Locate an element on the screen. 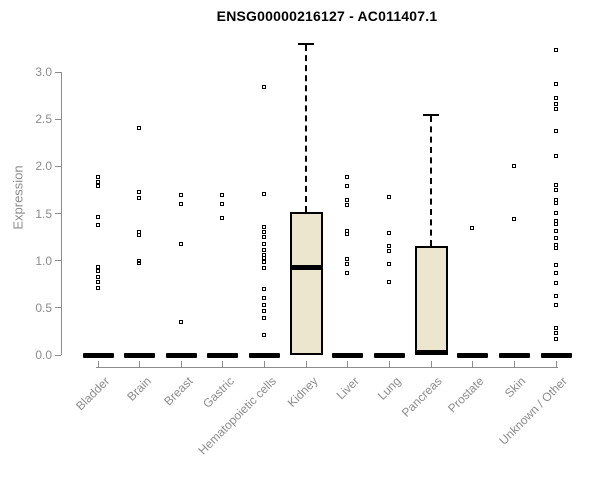  whisker-line is located at coordinates (431, 181).